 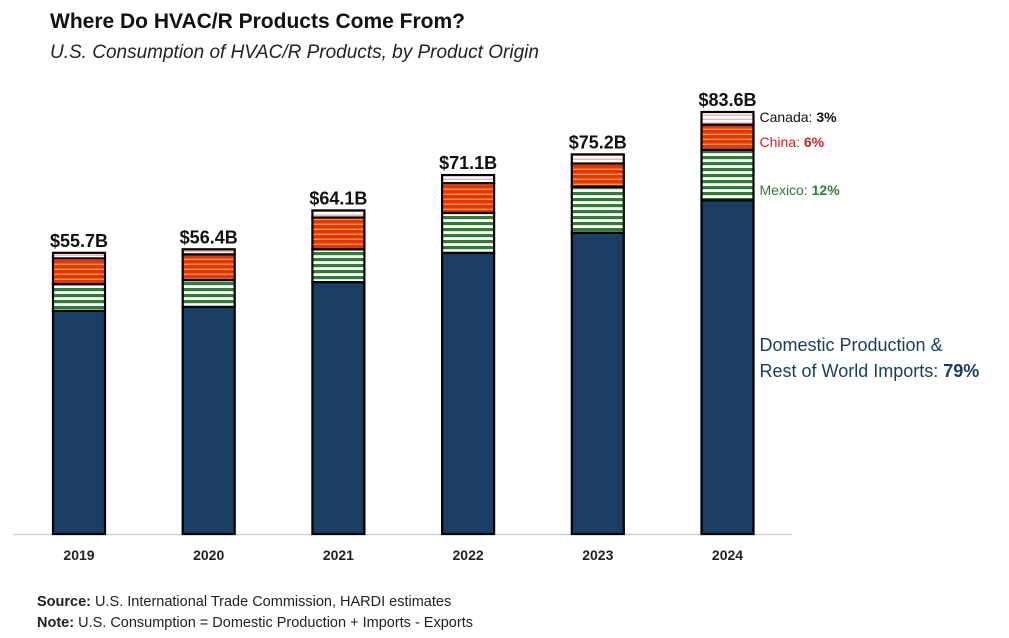 I want to click on bar-segment-mexico-2024, so click(x=727, y=175).